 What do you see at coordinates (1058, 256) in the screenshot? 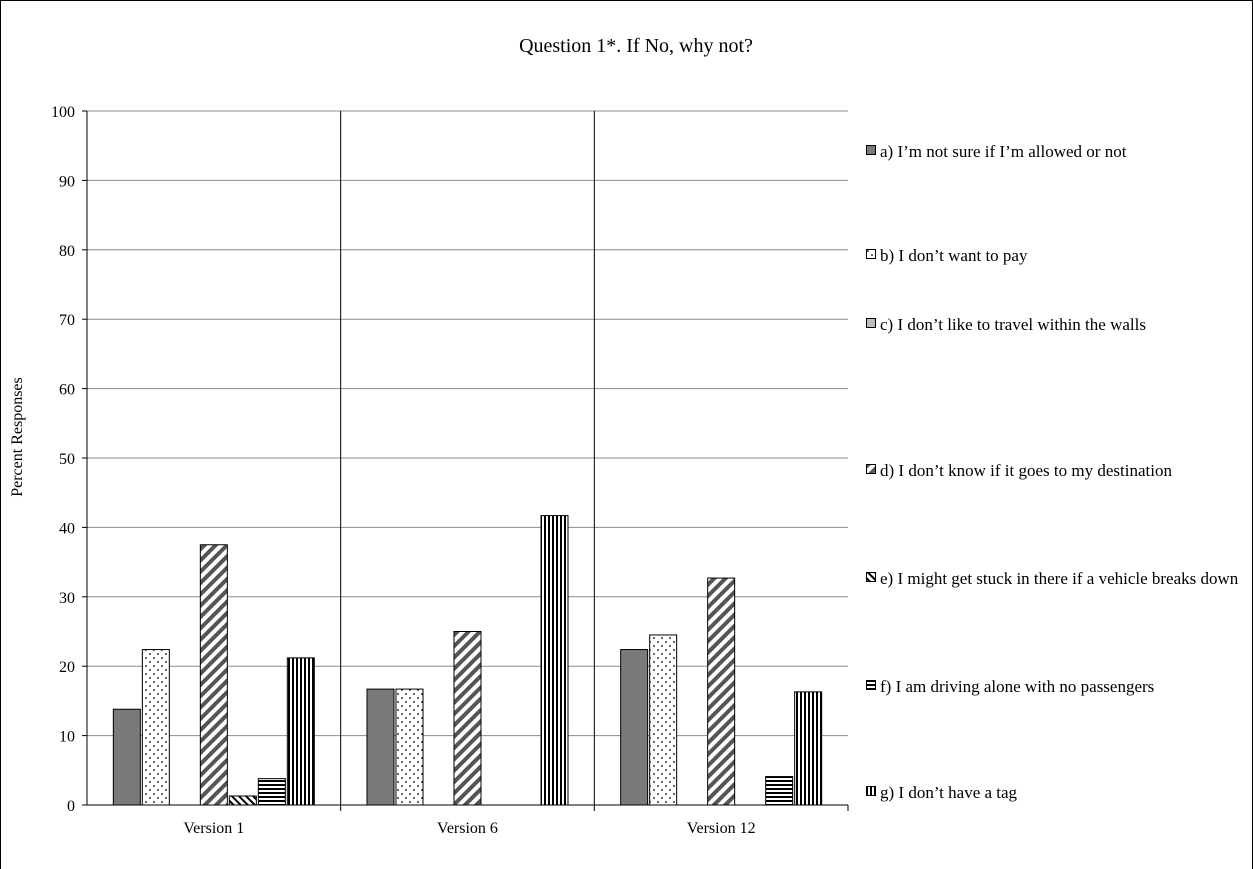
I see `legend-item: b) I don’t want to pay` at bounding box center [1058, 256].